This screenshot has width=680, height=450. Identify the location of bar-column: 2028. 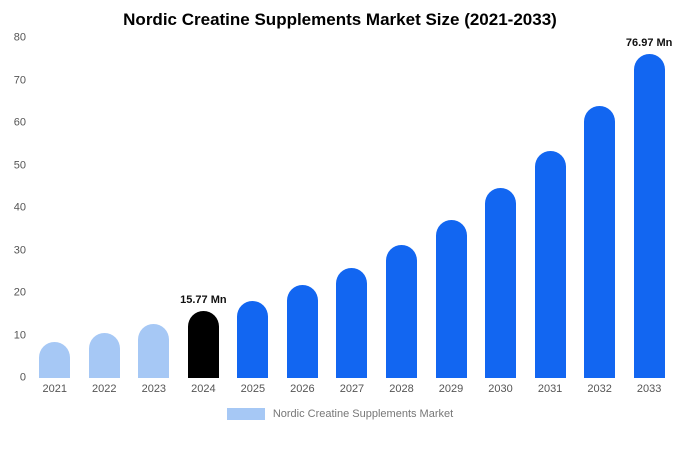
(402, 219).